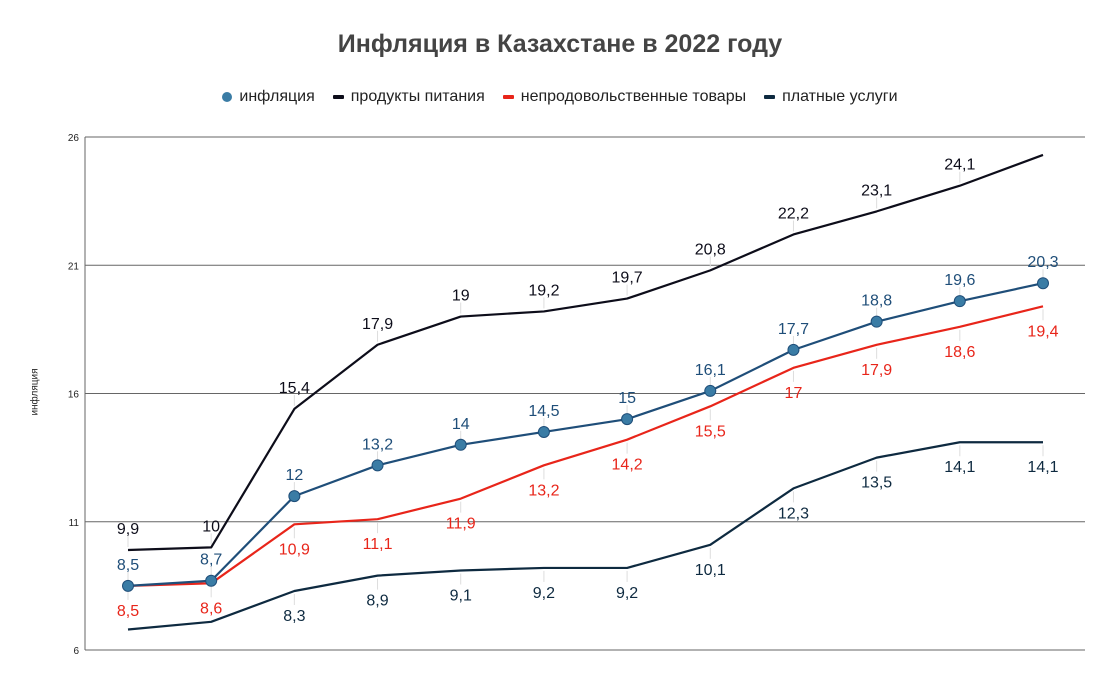 The image size is (1120, 691). Describe the element at coordinates (793, 513) in the screenshot. I see `data-label: 12,3` at that location.